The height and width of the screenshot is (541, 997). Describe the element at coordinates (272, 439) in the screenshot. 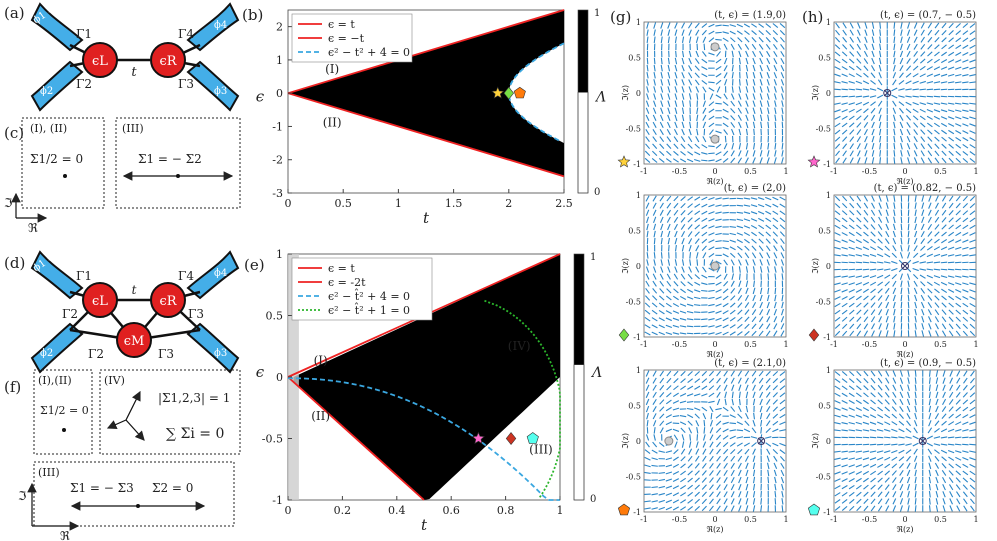

I see `y-tick-label: -0.5` at that location.